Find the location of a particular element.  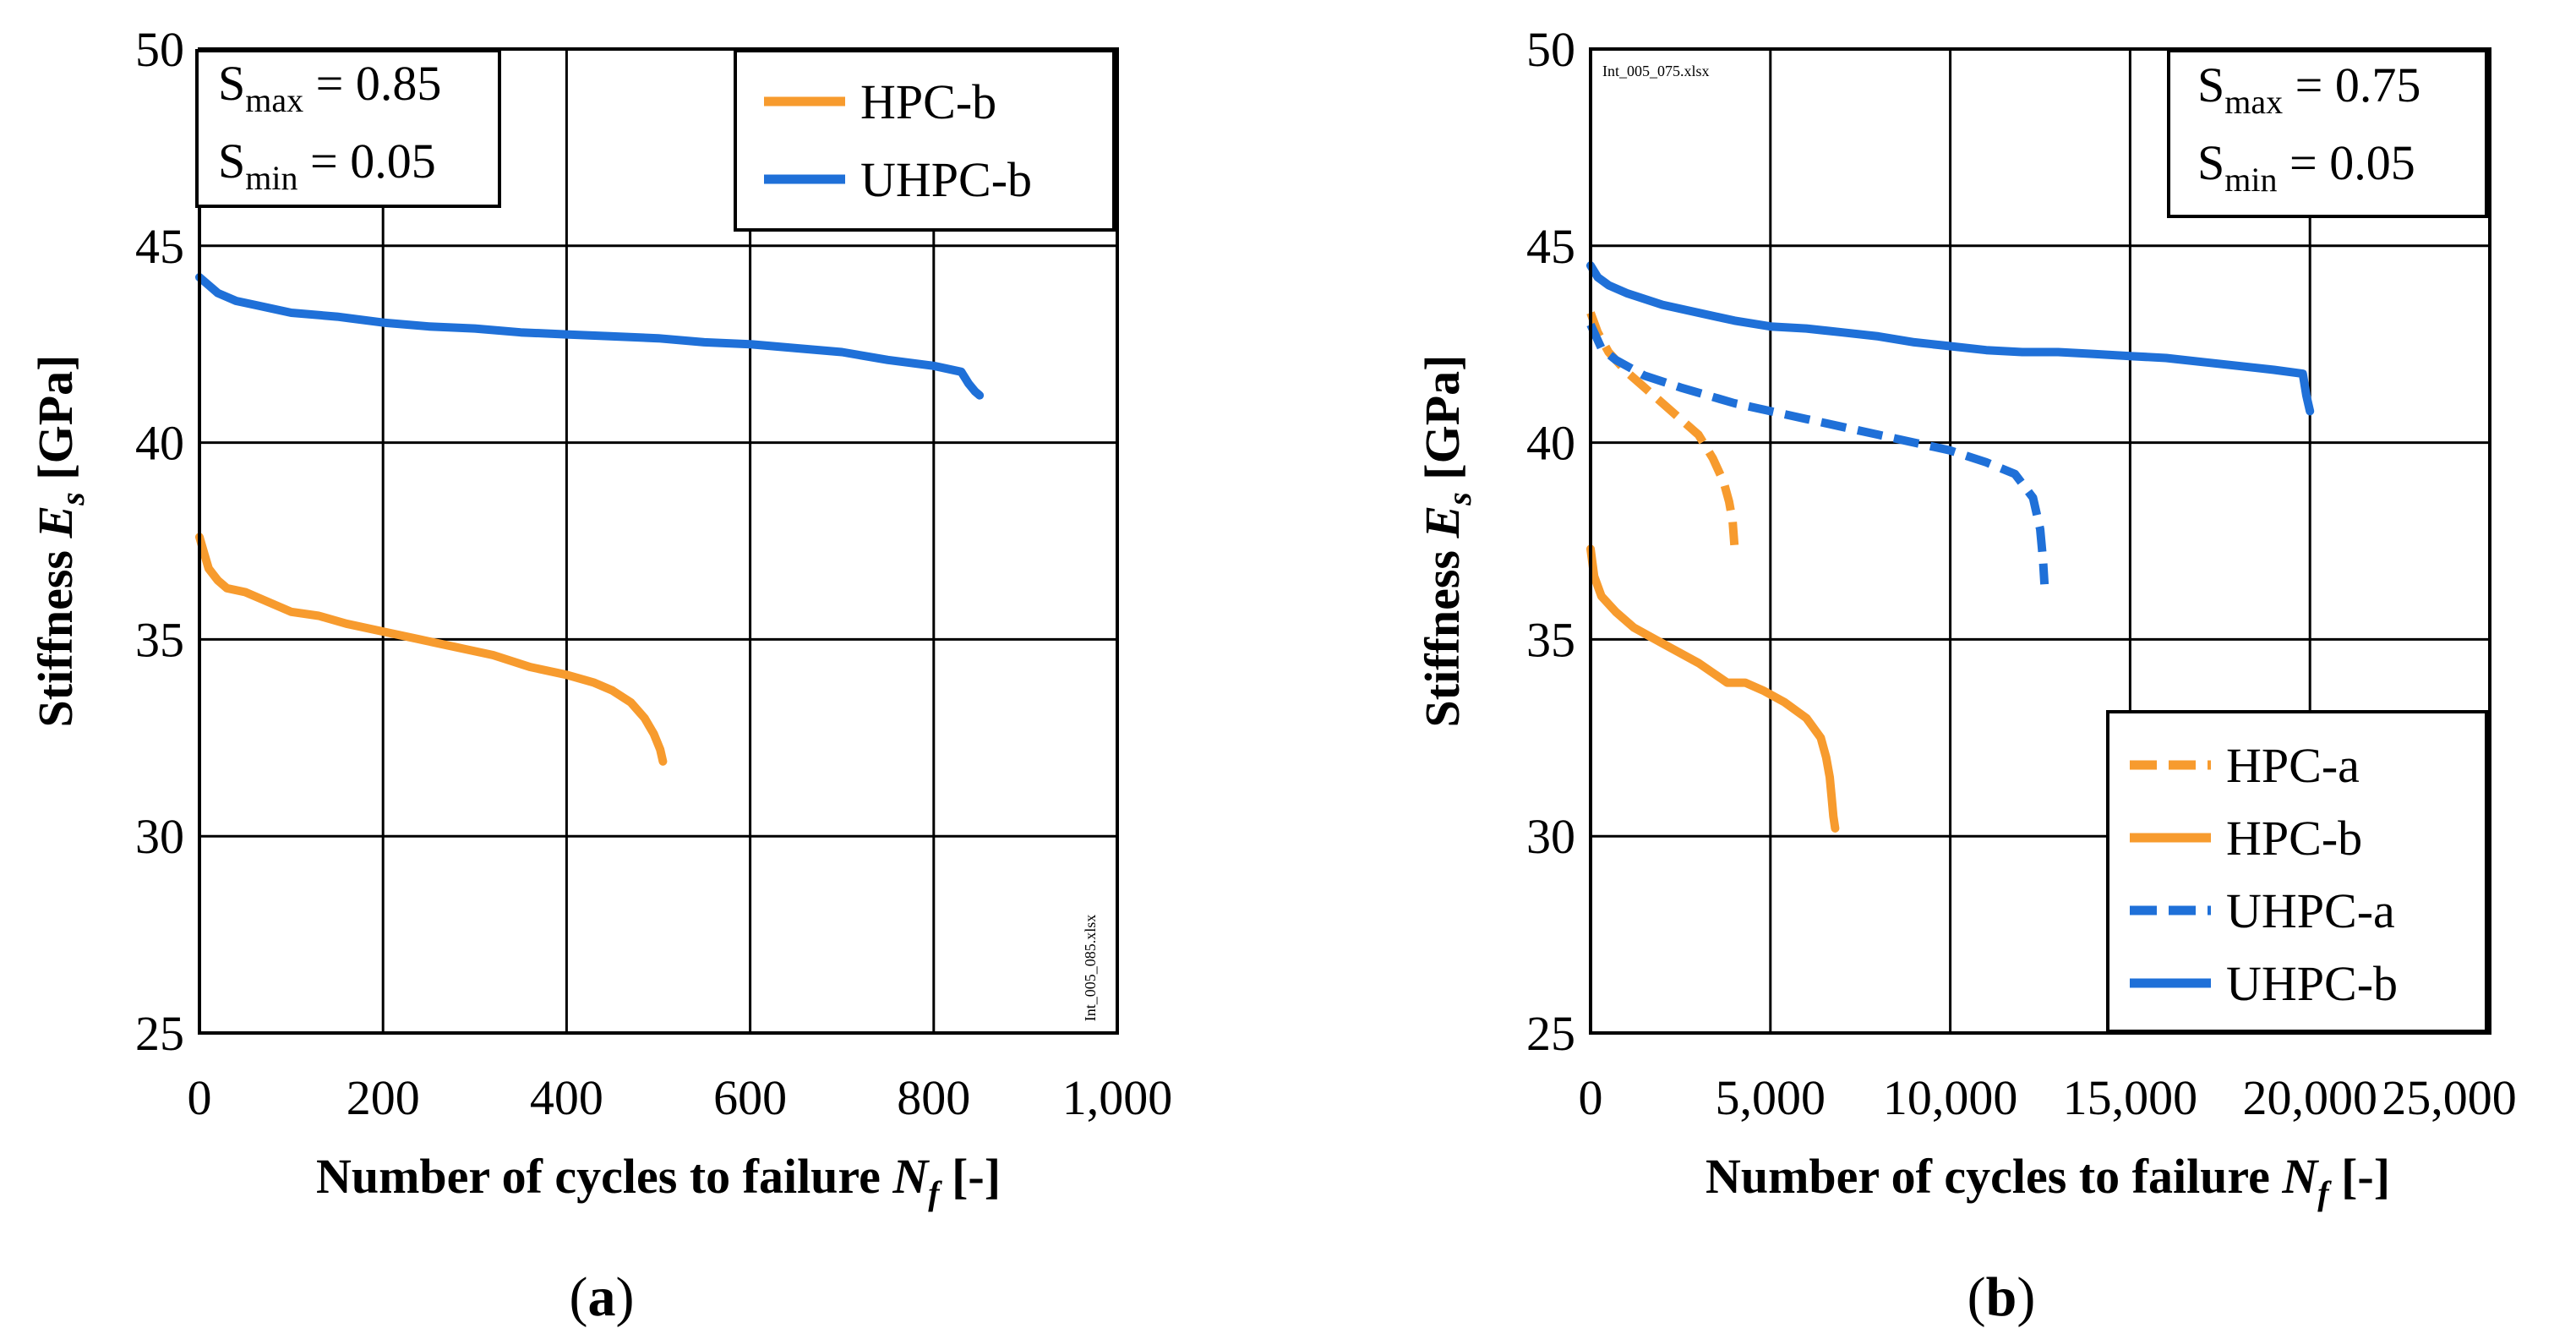

y-axis-title-b: Stiffness Es [GPa] is located at coordinates (1446, 541).